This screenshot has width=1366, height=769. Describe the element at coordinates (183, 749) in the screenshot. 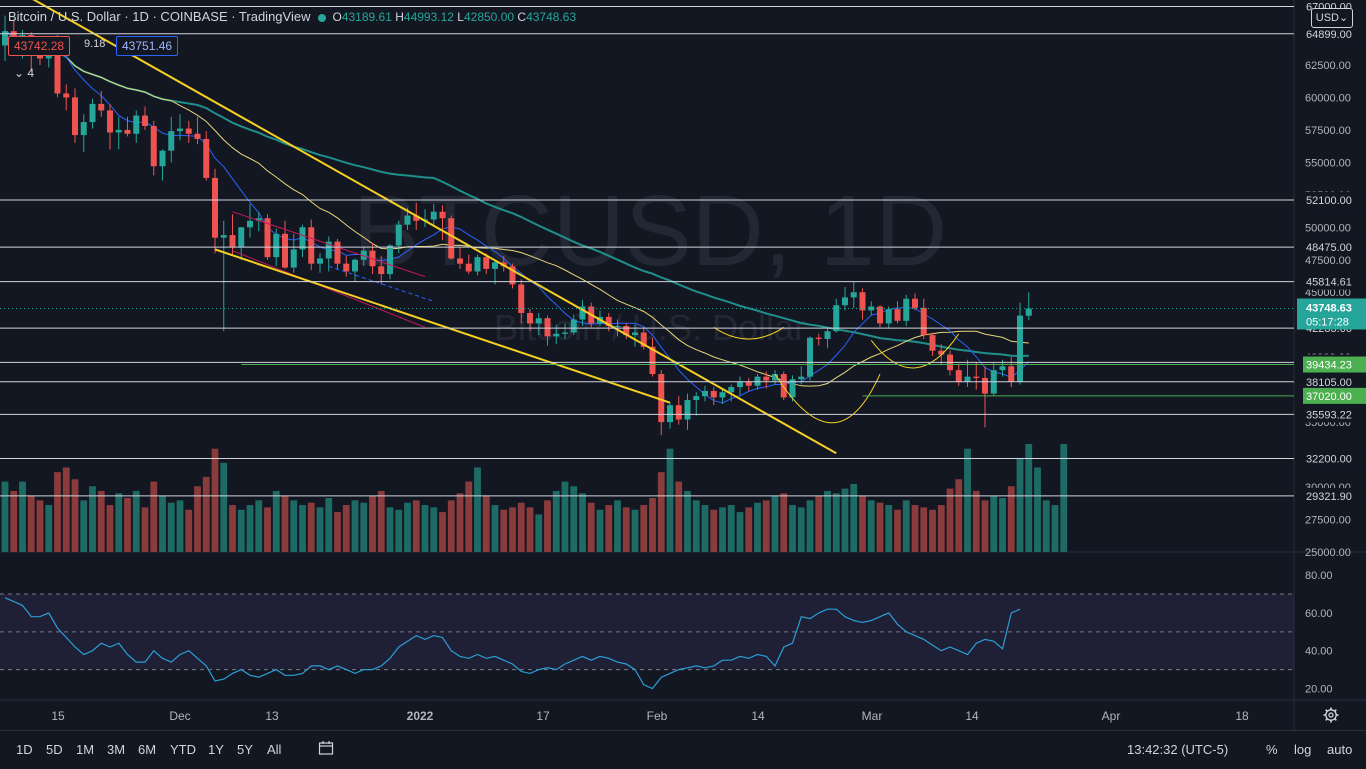

I see `timeframe-ytd: YTD` at that location.